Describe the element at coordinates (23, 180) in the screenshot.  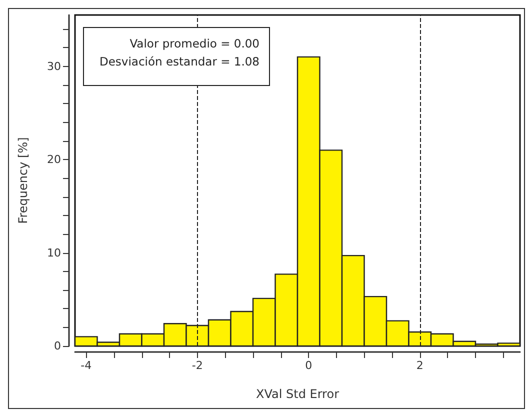
I see `y-axis-title: Frequency [%]` at that location.